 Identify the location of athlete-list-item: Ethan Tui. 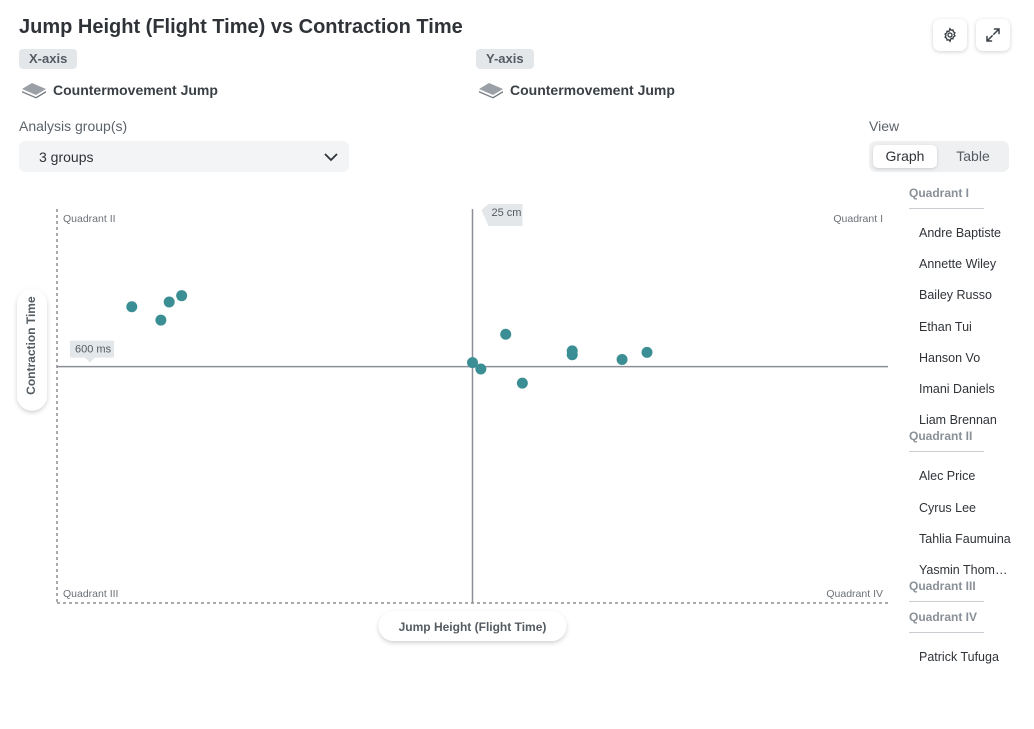
(945, 326).